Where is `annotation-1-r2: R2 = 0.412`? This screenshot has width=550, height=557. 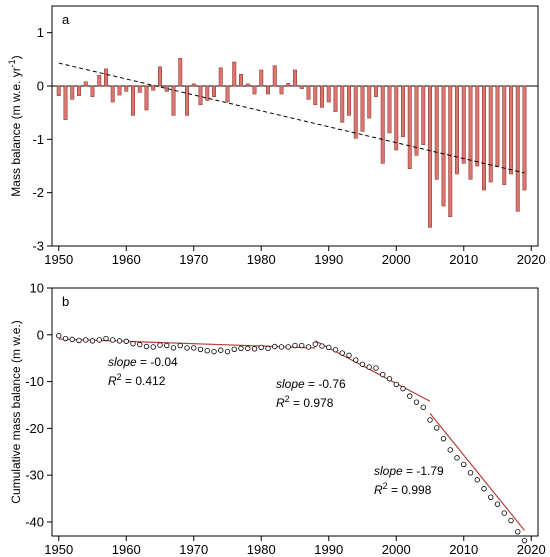 annotation-1-r2: R2 = 0.412 is located at coordinates (137, 380).